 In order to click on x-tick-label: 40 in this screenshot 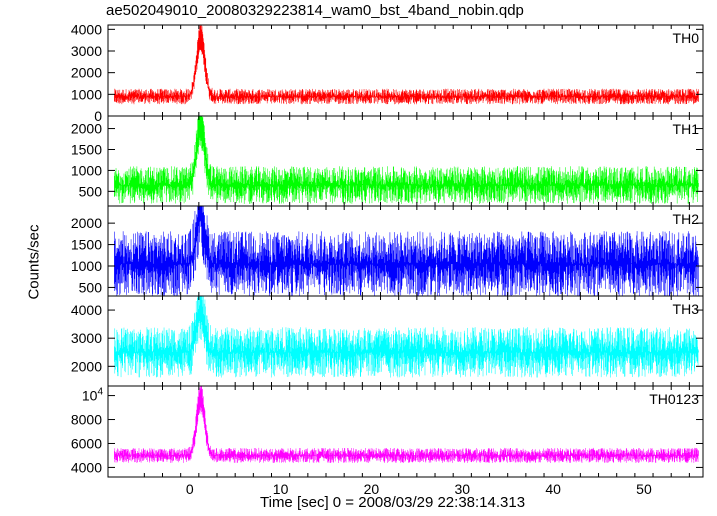, I will do `click(553, 489)`.